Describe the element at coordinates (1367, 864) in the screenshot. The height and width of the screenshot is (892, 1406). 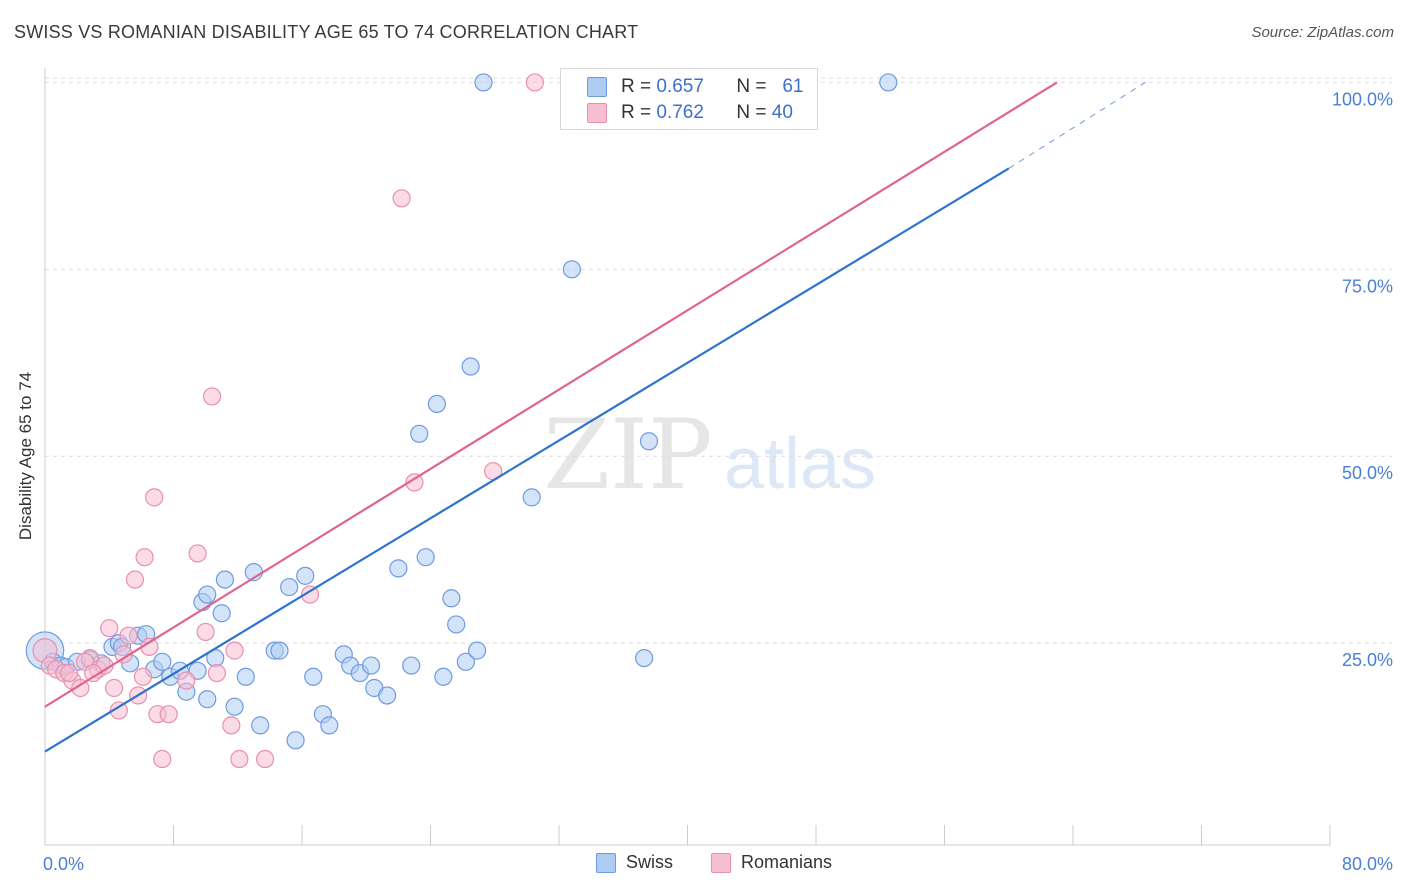
I see `x-tick-label: 80.0%` at that location.